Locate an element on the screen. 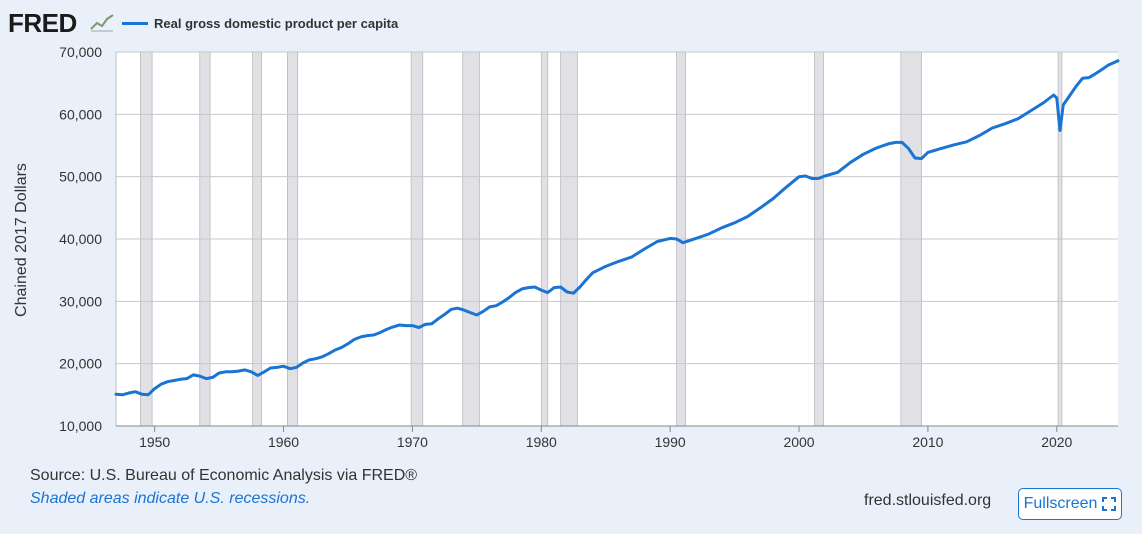 This screenshot has height=534, width=1142. site-url: fred.stlouisfed.org is located at coordinates (928, 500).